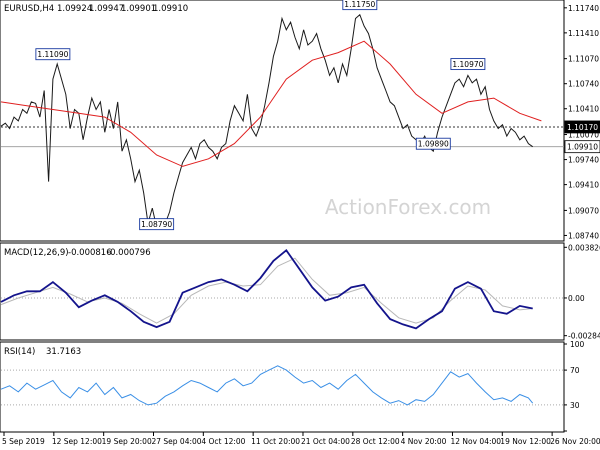 The image size is (600, 450). I want to click on macd-y-tick-label: 0.00, so click(576, 298).